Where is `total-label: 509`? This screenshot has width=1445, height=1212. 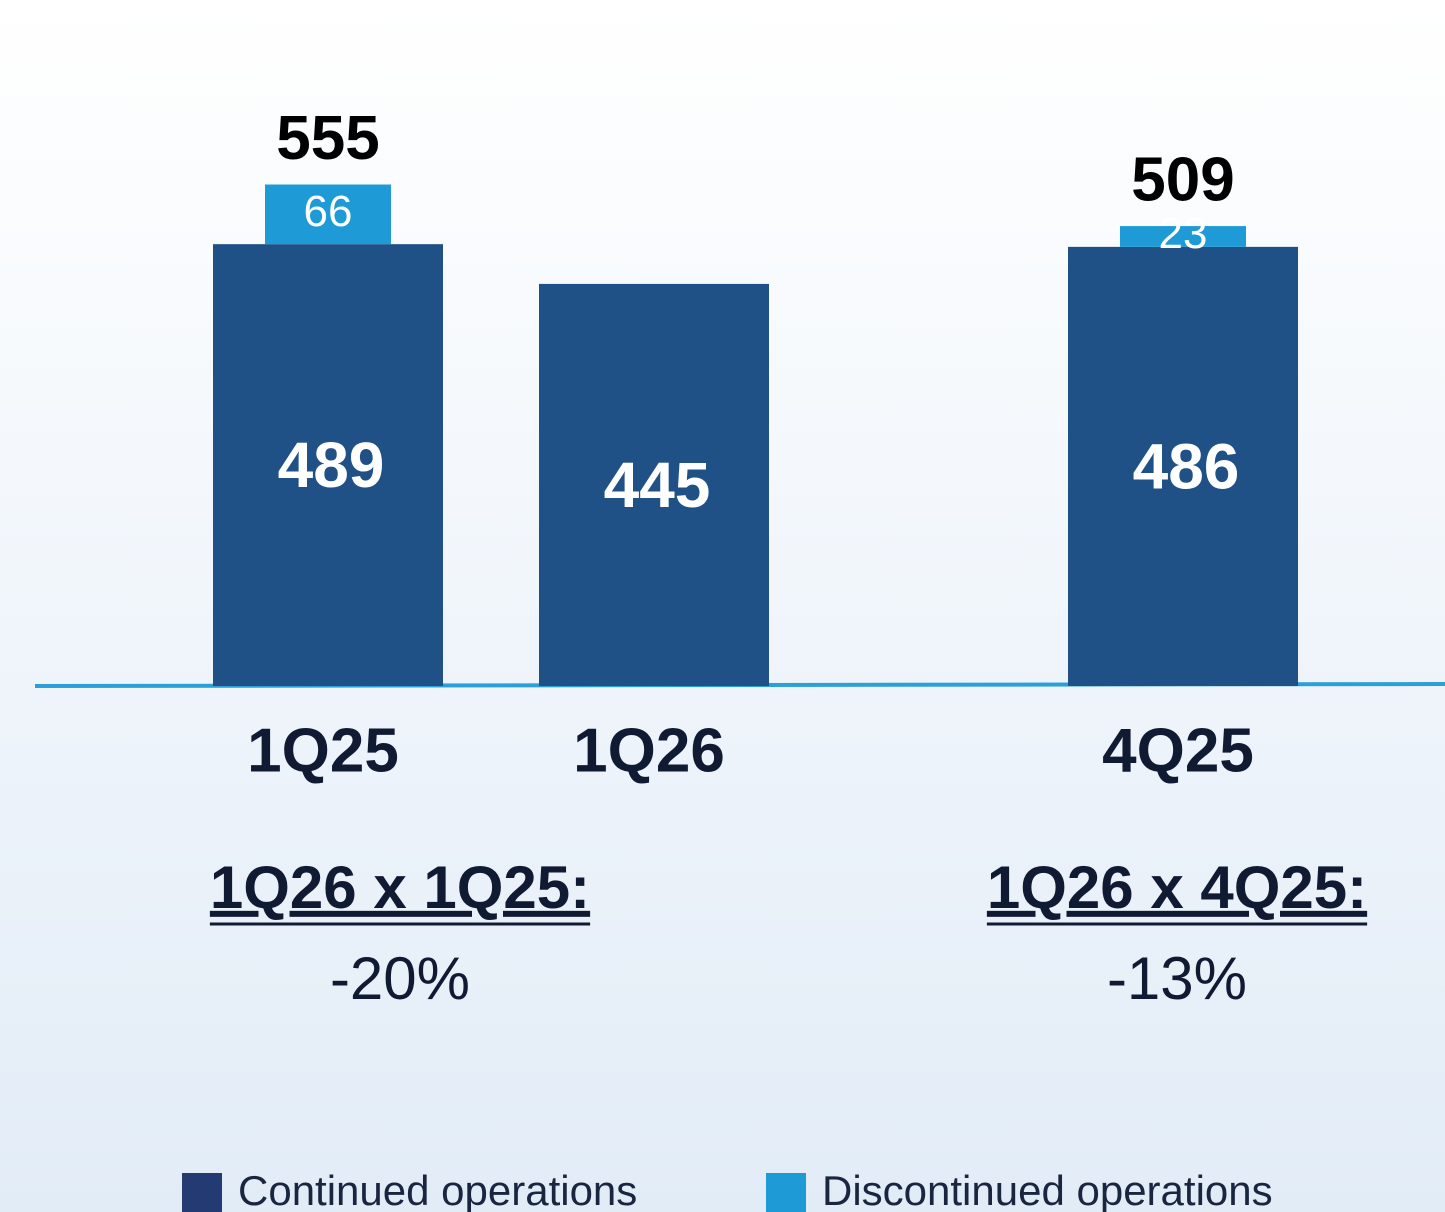 total-label: 509 is located at coordinates (1182, 179).